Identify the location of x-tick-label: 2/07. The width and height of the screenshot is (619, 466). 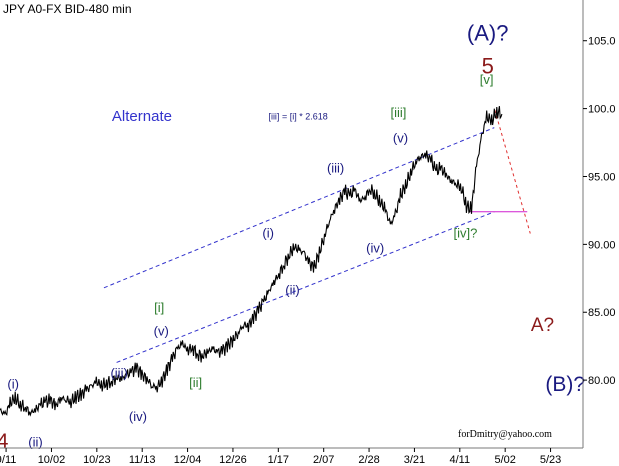
(323, 460).